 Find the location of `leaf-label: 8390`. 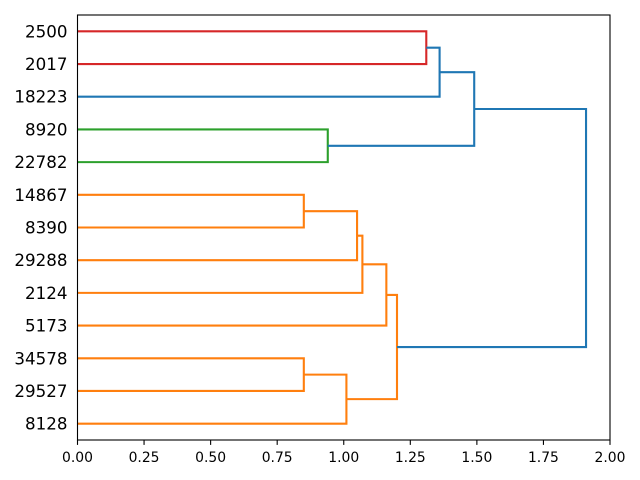

leaf-label: 8390 is located at coordinates (46, 228).